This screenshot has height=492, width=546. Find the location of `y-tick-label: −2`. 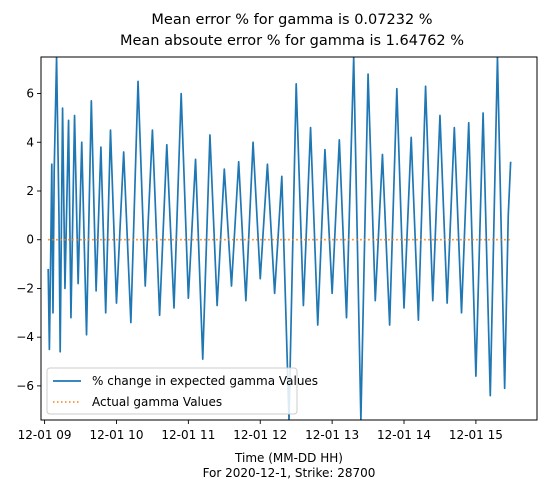

y-tick-label: −2 is located at coordinates (25, 288).